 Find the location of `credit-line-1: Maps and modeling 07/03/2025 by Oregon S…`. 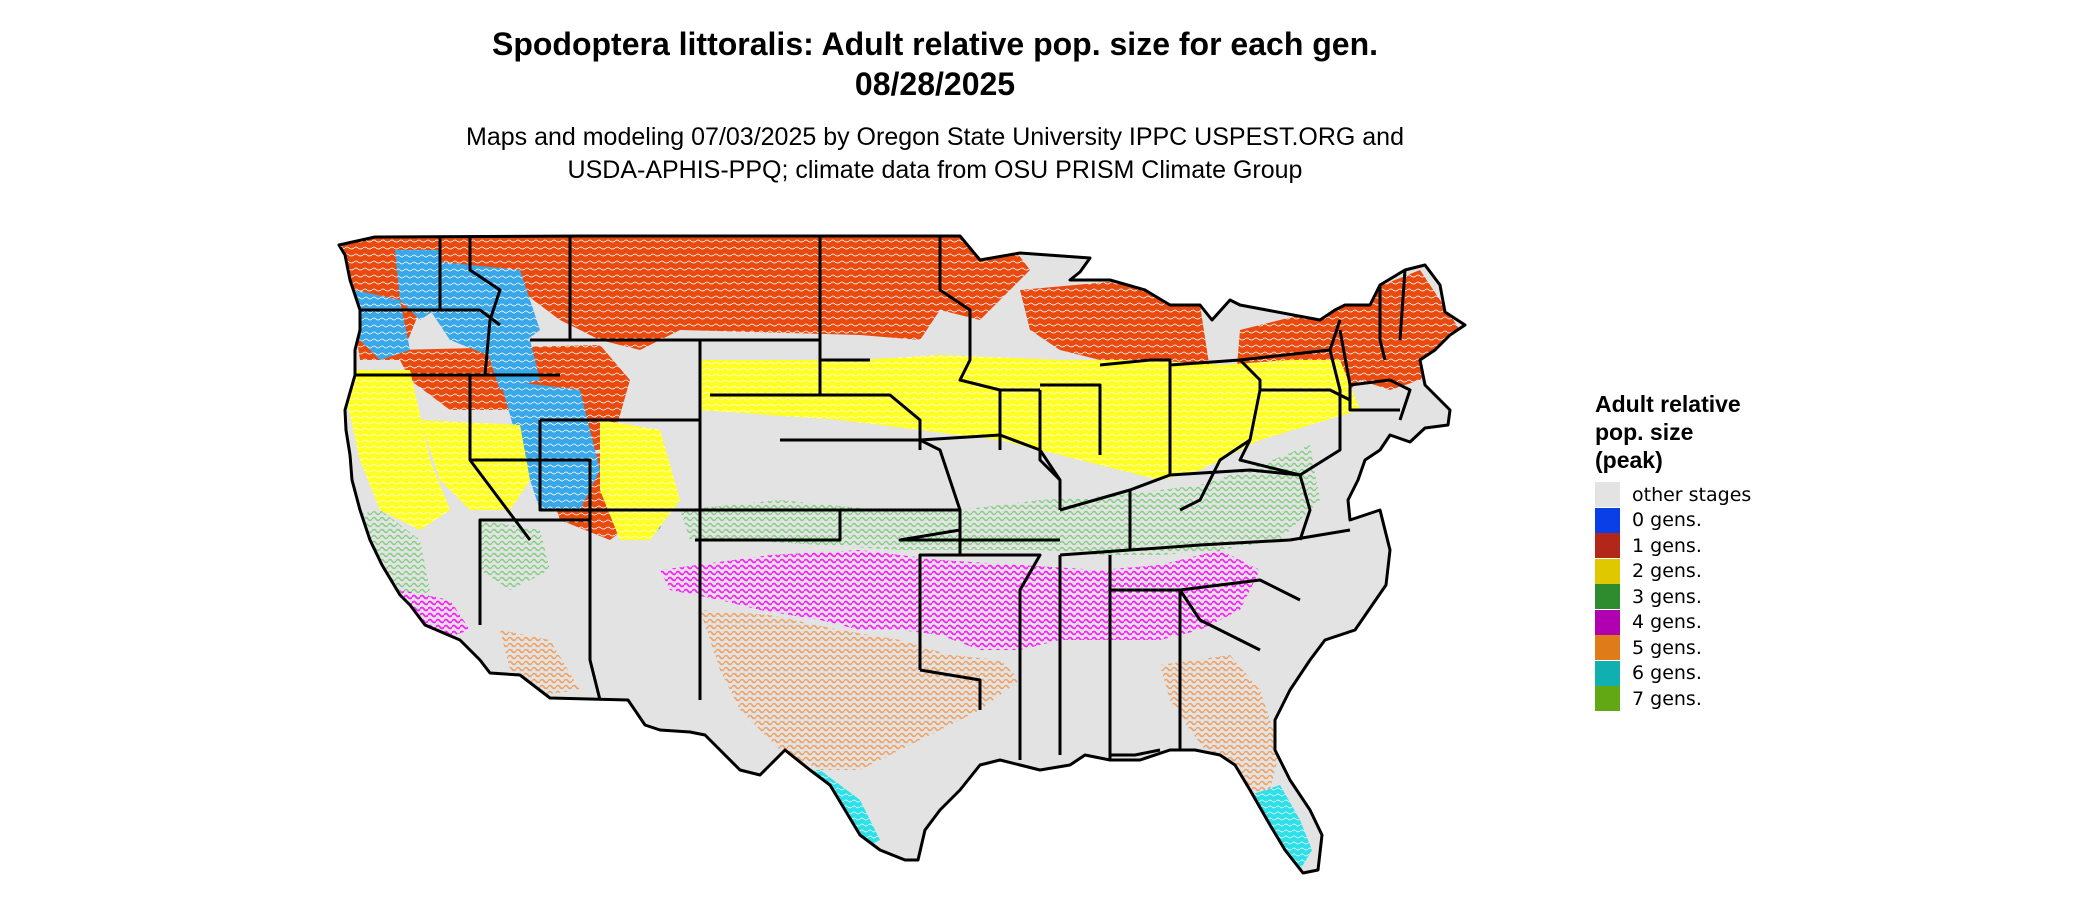

credit-line-1: Maps and modeling 07/03/2025 by Oregon S… is located at coordinates (935, 137).